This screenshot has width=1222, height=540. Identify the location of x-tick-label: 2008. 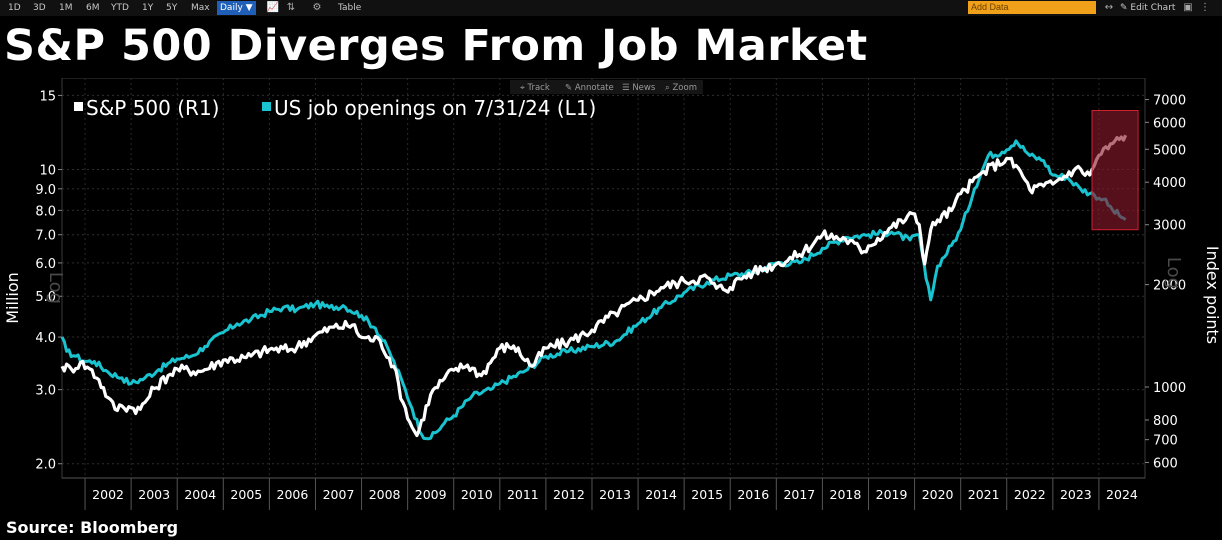
(385, 494).